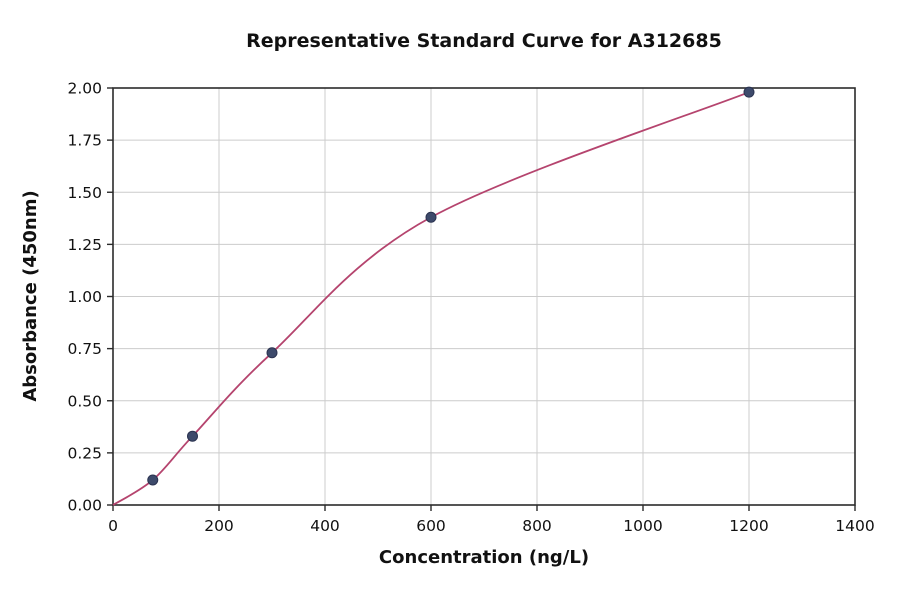 Image resolution: width=900 pixels, height=598 pixels. What do you see at coordinates (748, 526) in the screenshot?
I see `x-tick-label: 1200` at bounding box center [748, 526].